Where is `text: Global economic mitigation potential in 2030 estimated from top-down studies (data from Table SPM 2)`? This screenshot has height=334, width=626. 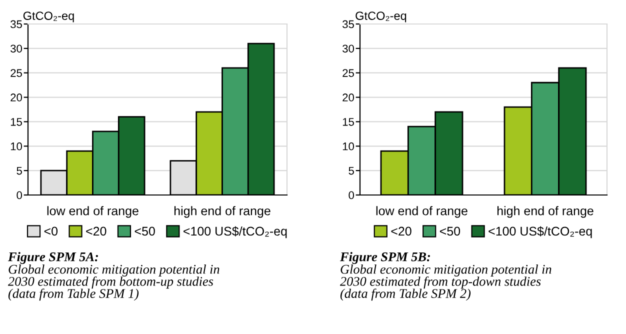
text: Global economic mitigation potential in 2030 estimated from top-down studies (data from Table SPM 2) is located at coordinates (446, 282).